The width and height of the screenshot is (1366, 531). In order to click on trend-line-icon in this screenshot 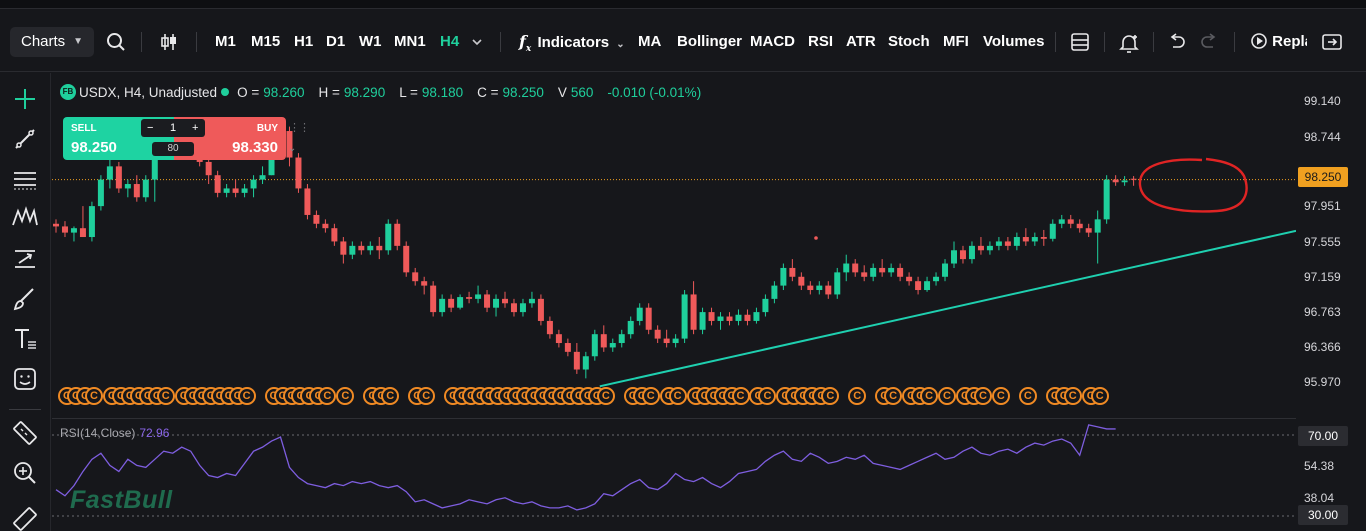, I will do `click(25, 139)`.